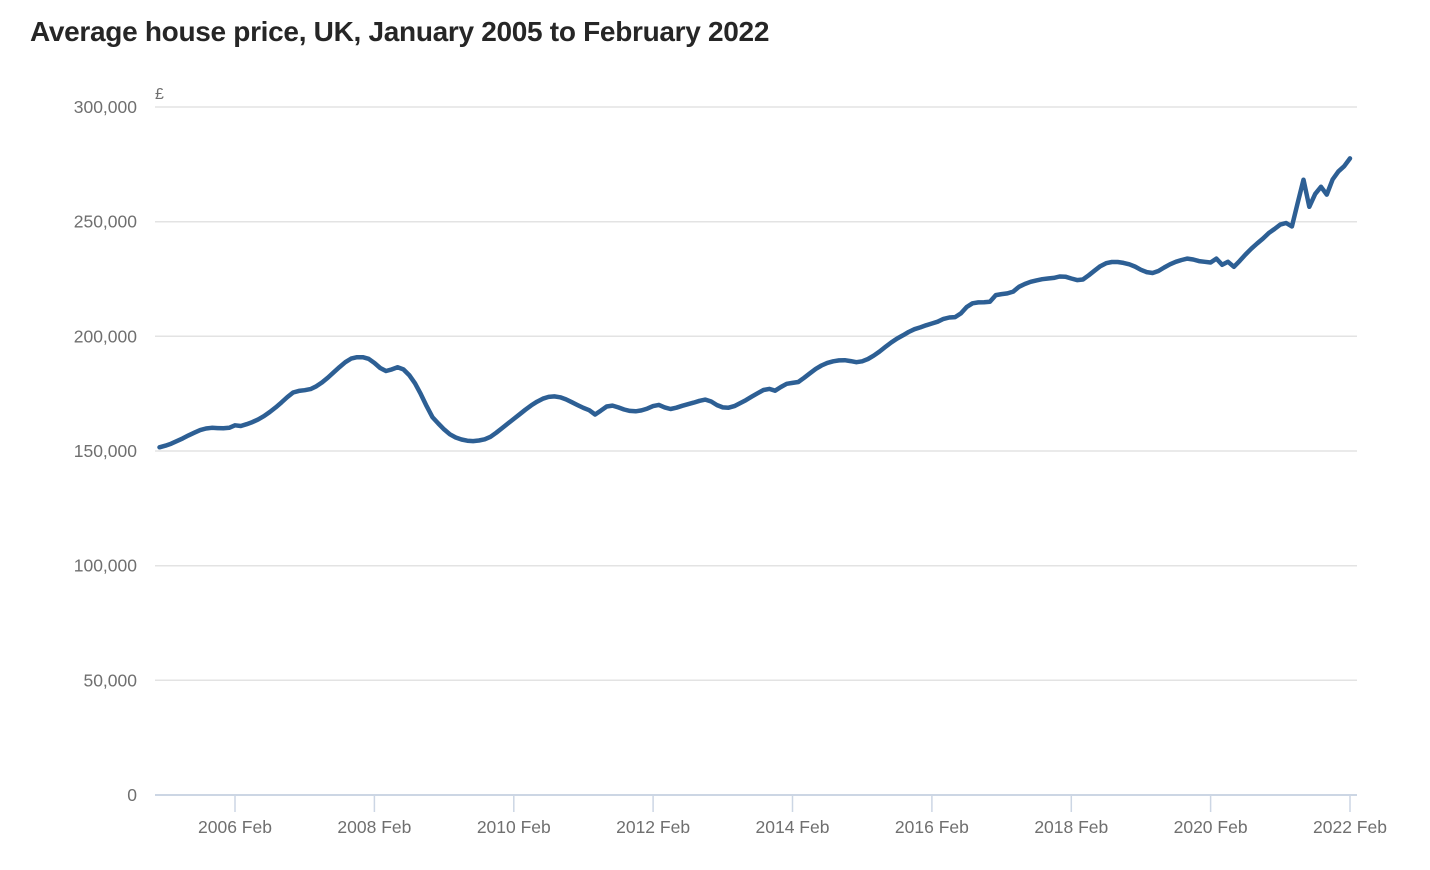  I want to click on x-axis-tick-label: 2020 Feb, so click(1211, 827).